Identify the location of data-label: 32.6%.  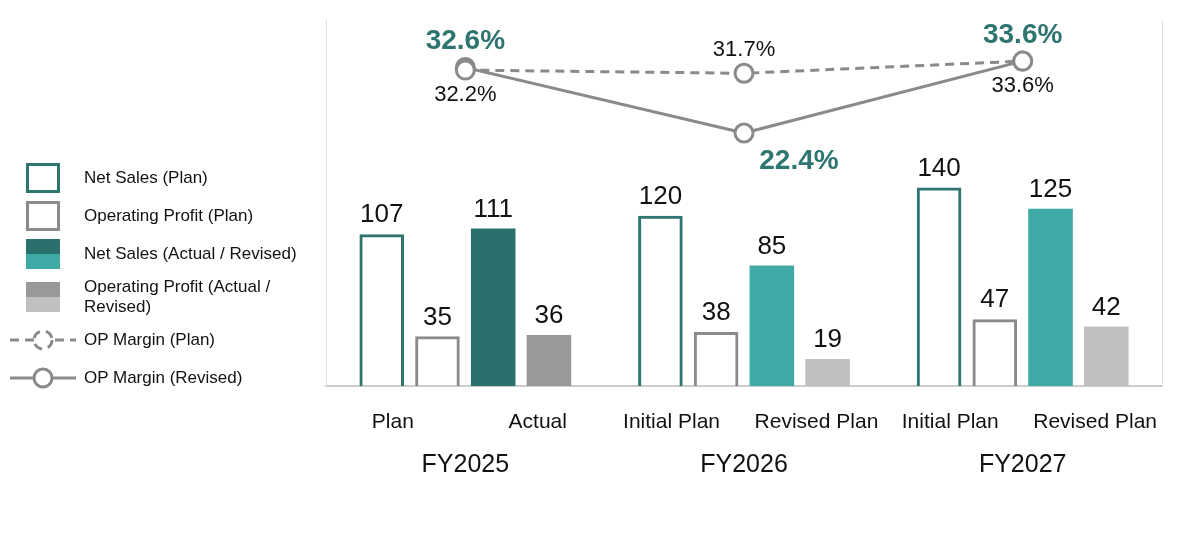
(465, 40).